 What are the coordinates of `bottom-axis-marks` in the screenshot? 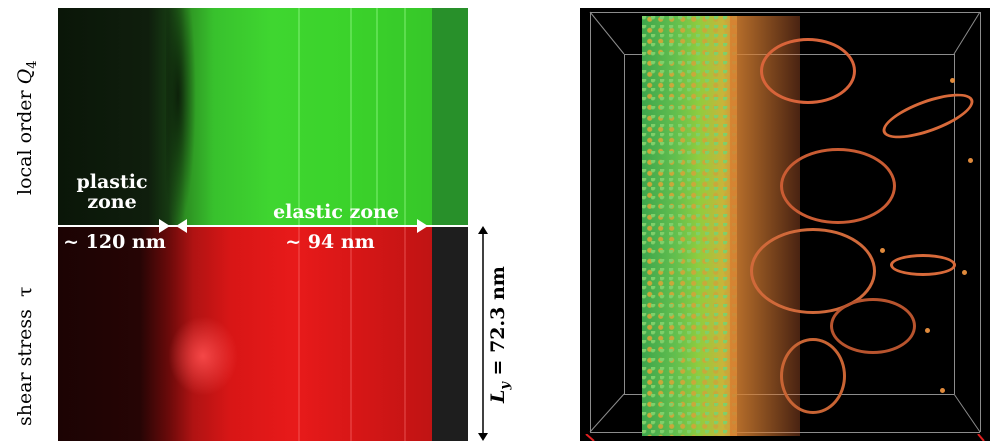 It's located at (785, 437).